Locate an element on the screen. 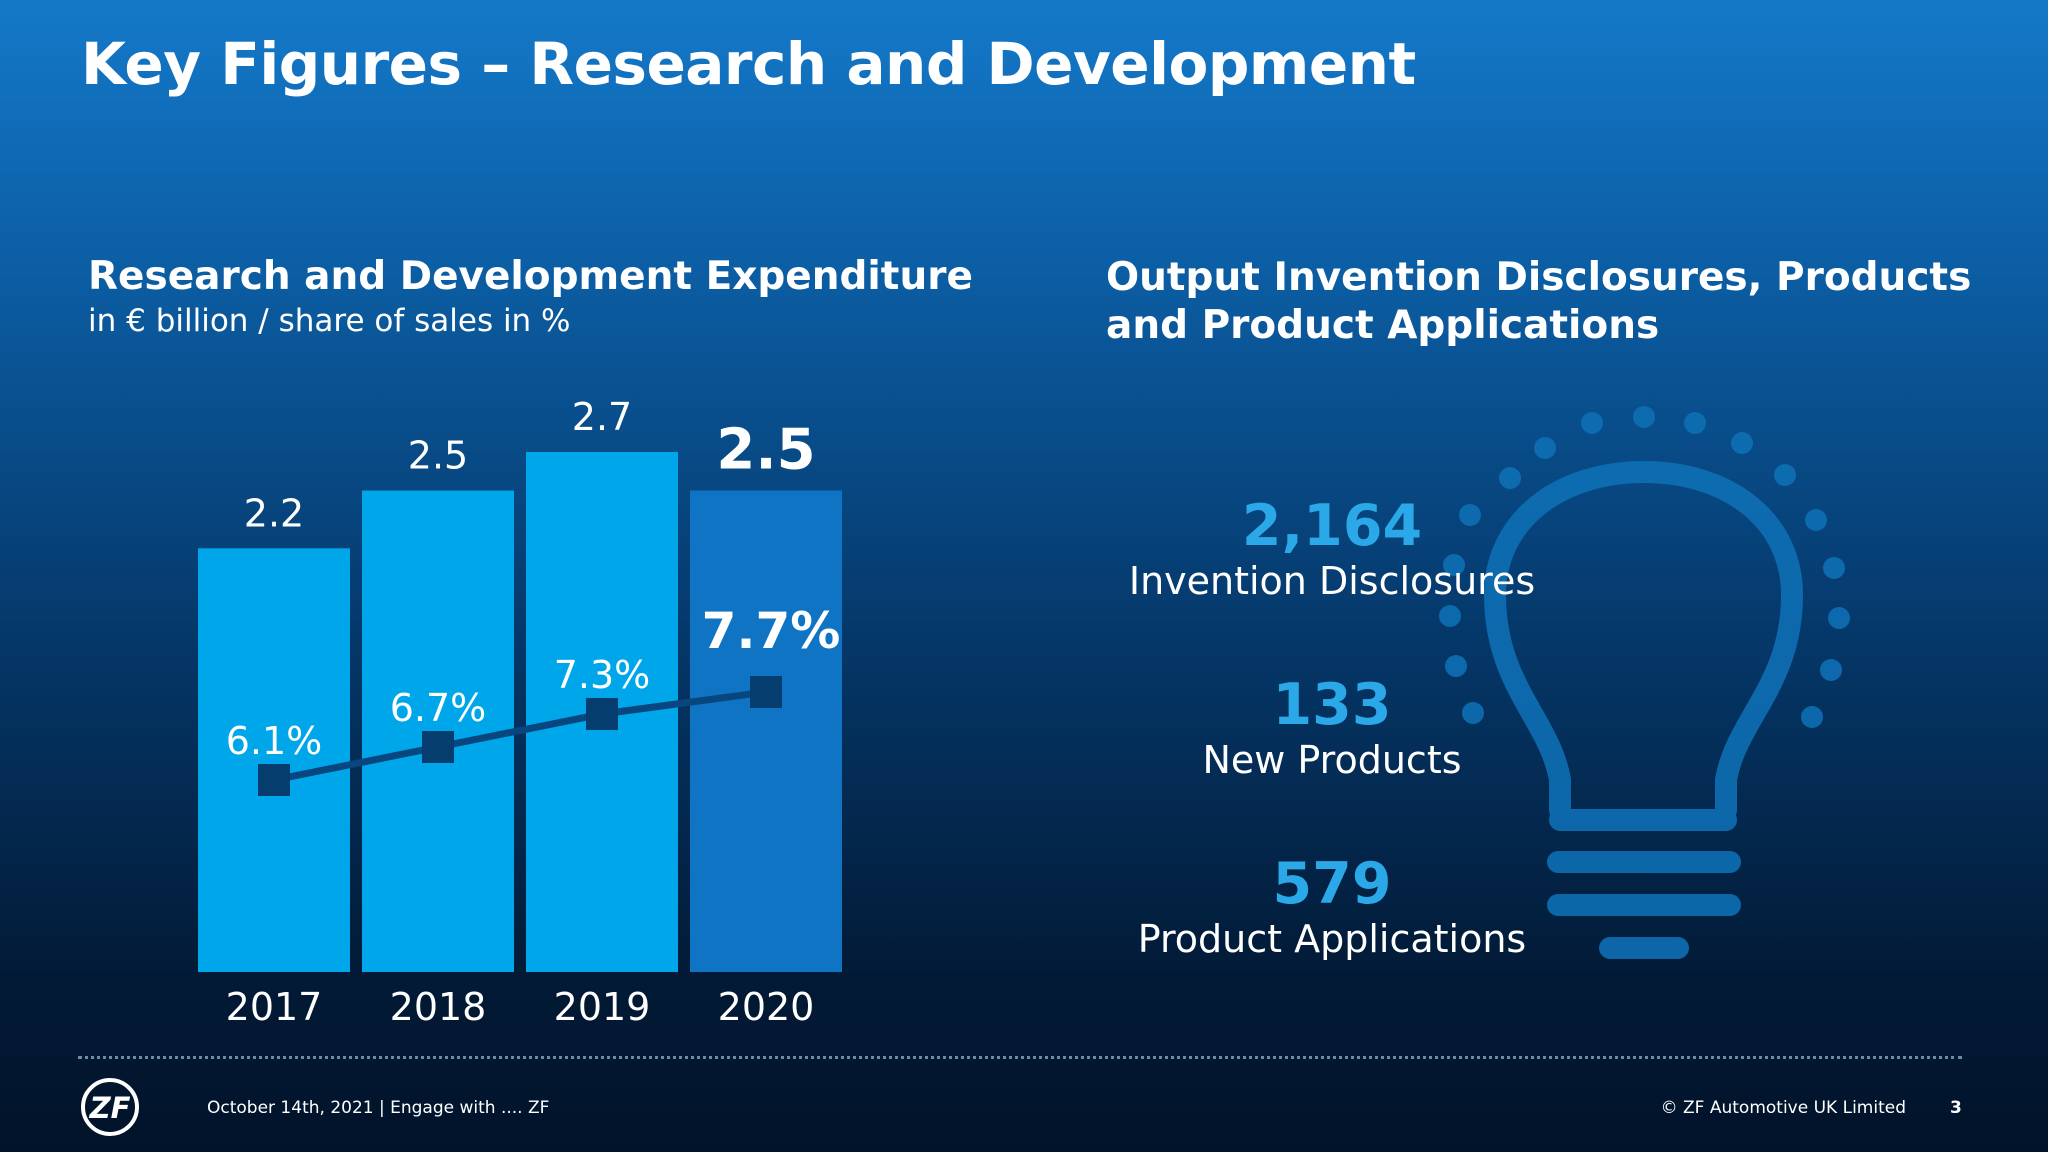  stat-label: New Products is located at coordinates (1332, 760).